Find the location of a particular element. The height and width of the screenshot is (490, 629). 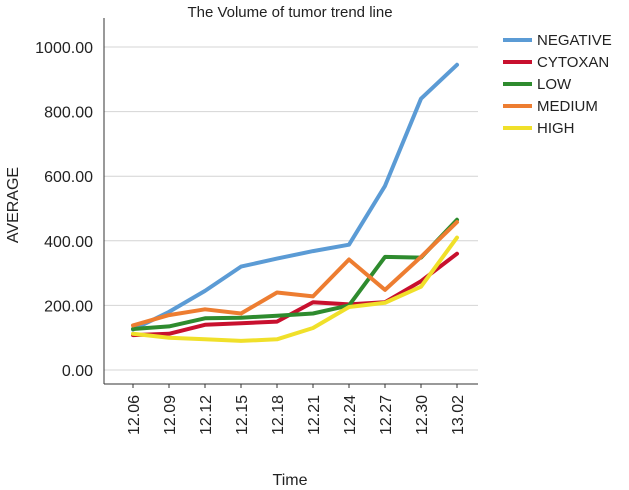

series-line-high is located at coordinates (295, 289).